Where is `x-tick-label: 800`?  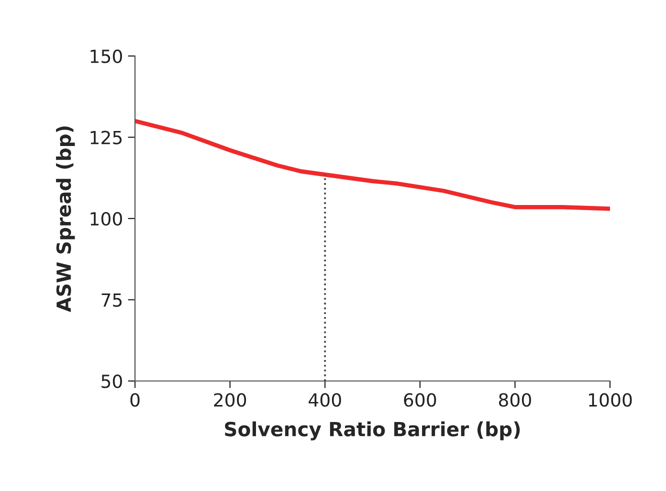 x-tick-label: 800 is located at coordinates (515, 400).